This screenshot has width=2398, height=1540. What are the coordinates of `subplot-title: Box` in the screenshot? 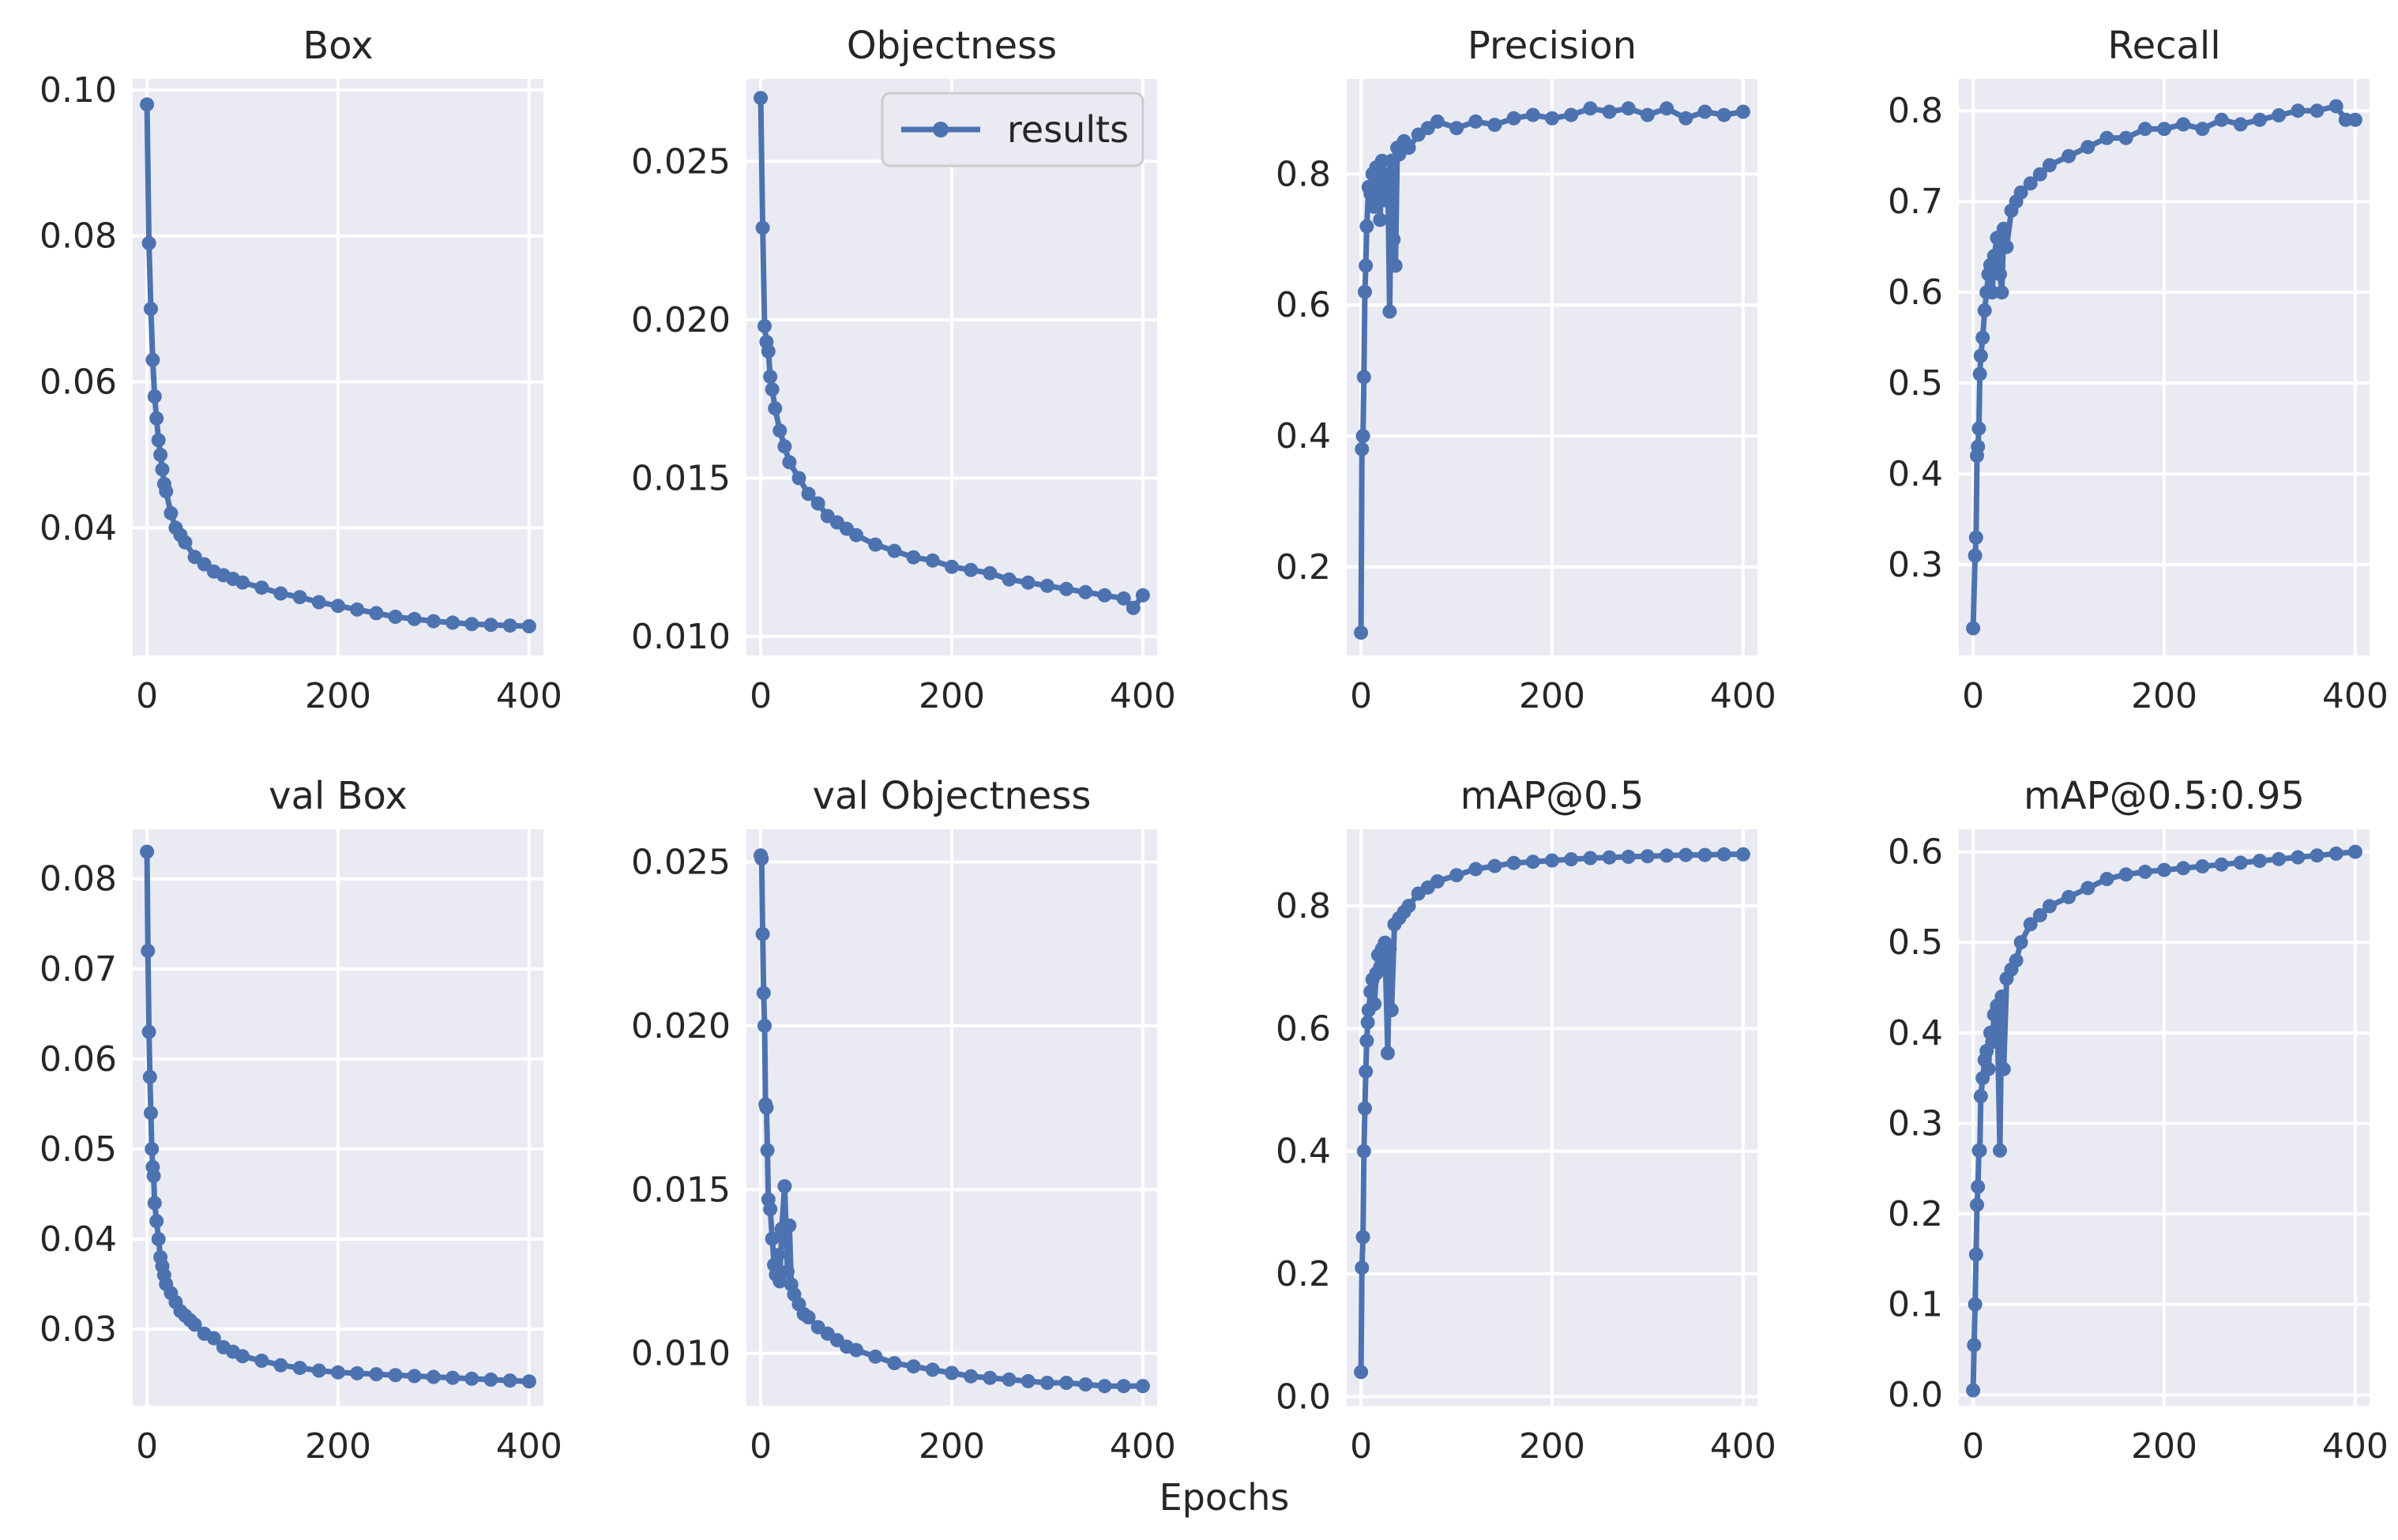 It's located at (338, 46).